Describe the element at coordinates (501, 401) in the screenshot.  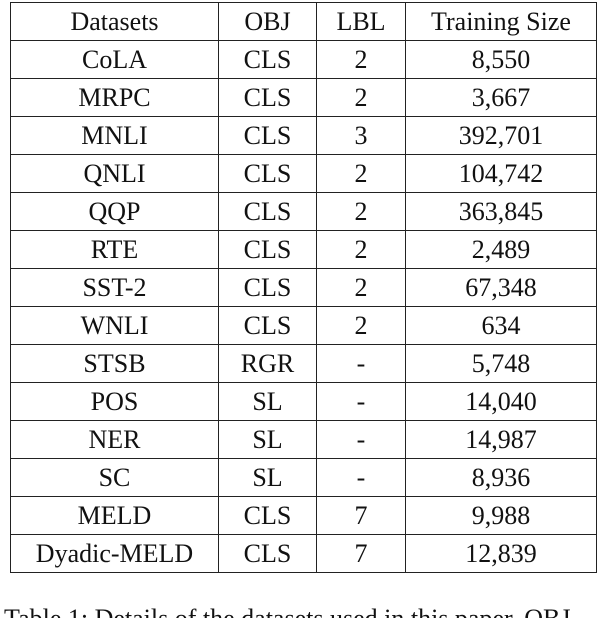
I see `table-cell: 14,040` at that location.